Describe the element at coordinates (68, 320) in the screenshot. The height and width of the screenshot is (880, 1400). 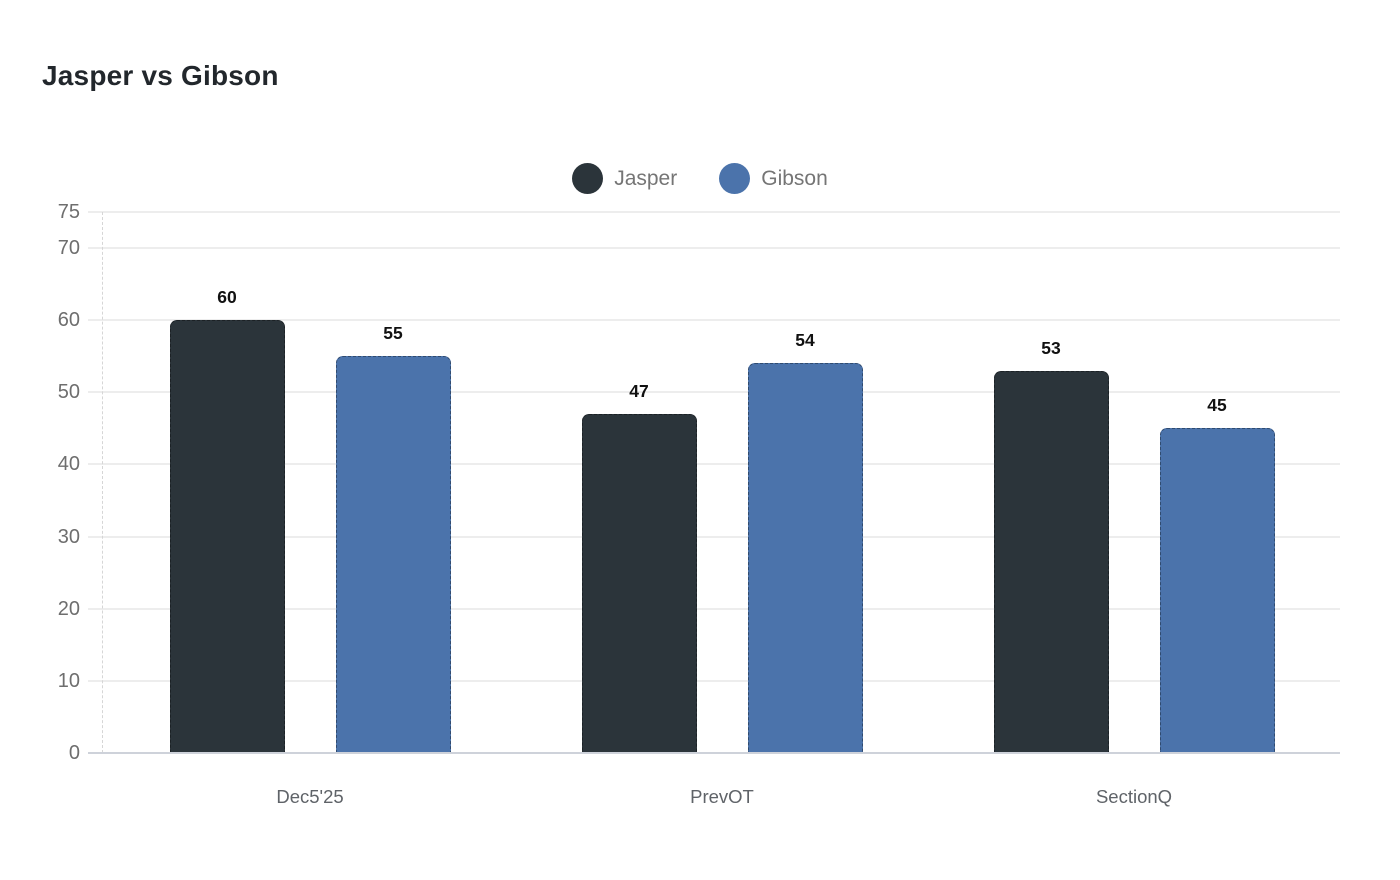
I see `y-tick-label: 60` at that location.